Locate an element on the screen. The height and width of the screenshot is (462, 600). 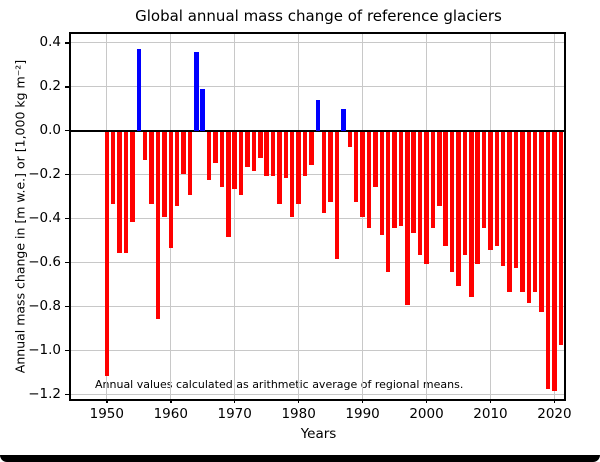
bar-1955 is located at coordinates (138, 90).